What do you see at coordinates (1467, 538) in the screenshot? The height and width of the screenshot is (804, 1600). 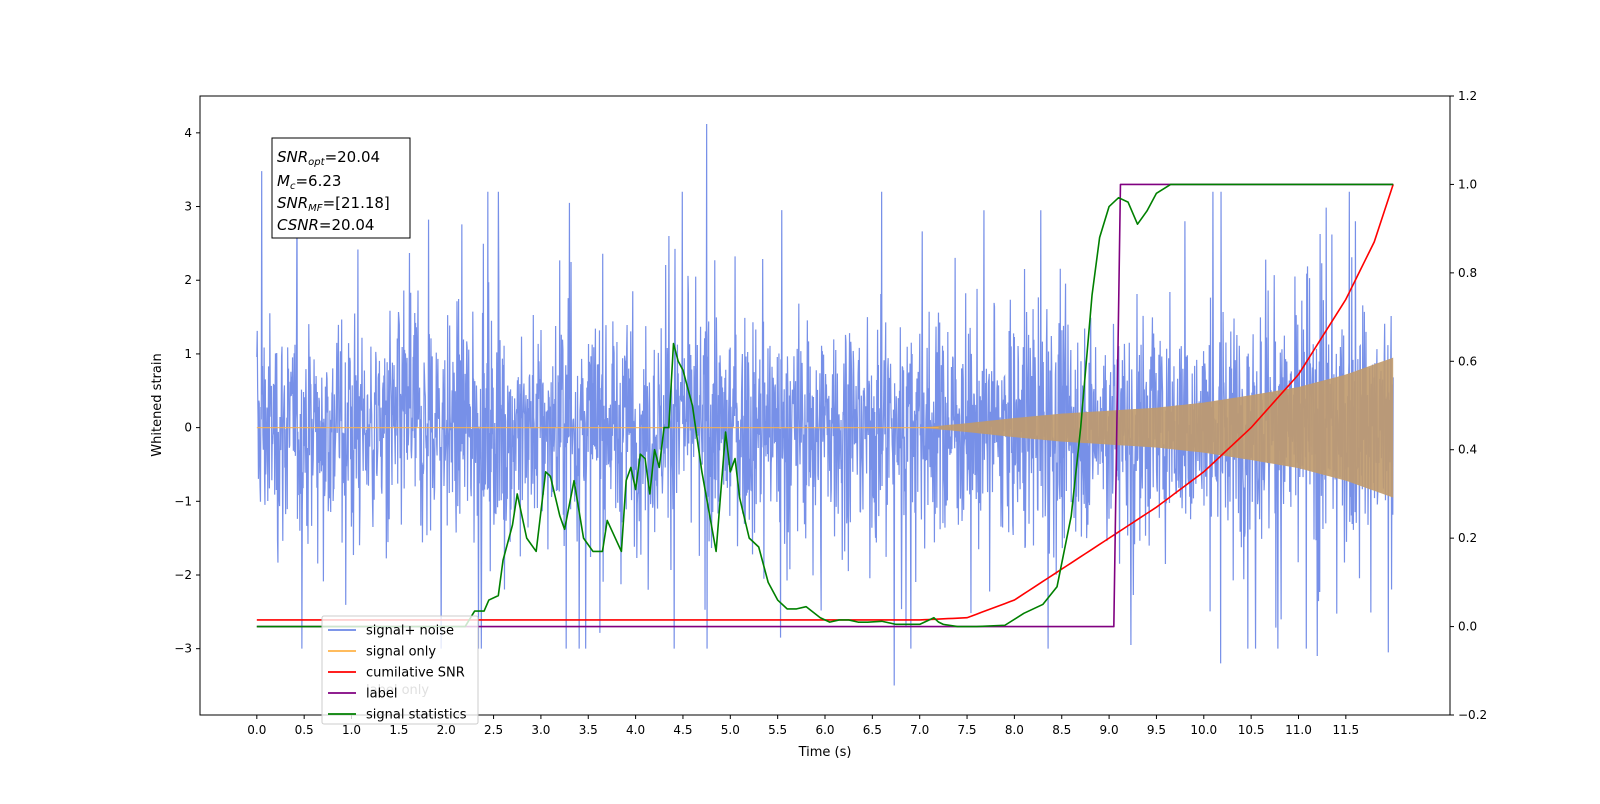 I see `y-right-tick-label: 0.2` at bounding box center [1467, 538].